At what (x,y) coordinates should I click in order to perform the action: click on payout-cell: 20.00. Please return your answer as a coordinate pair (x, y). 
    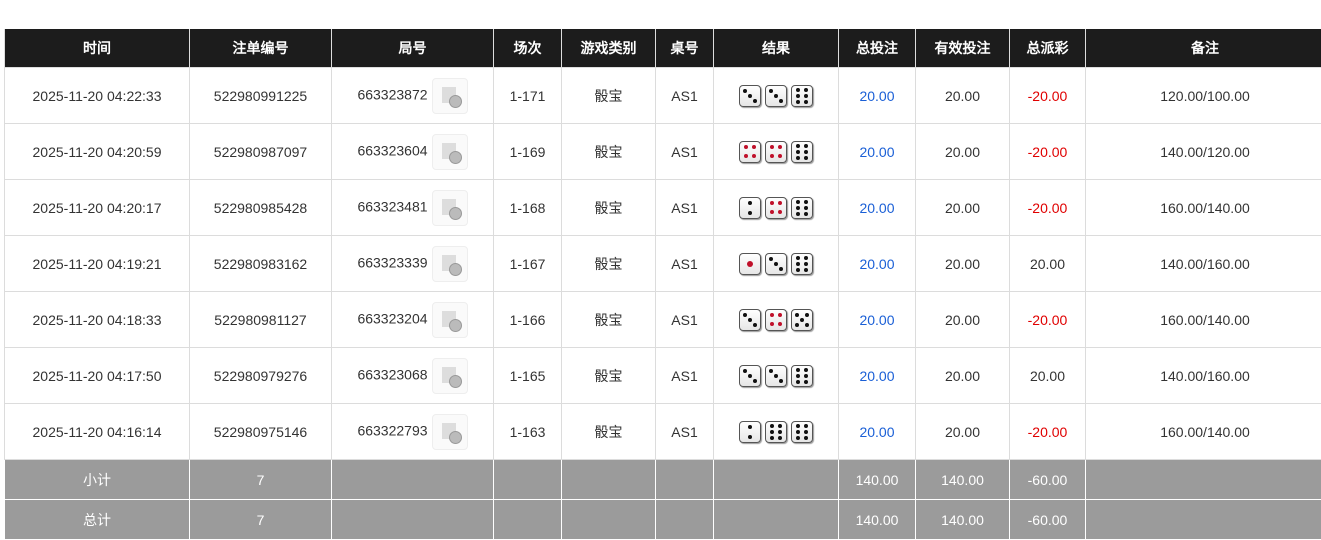
    Looking at the image, I should click on (1048, 264).